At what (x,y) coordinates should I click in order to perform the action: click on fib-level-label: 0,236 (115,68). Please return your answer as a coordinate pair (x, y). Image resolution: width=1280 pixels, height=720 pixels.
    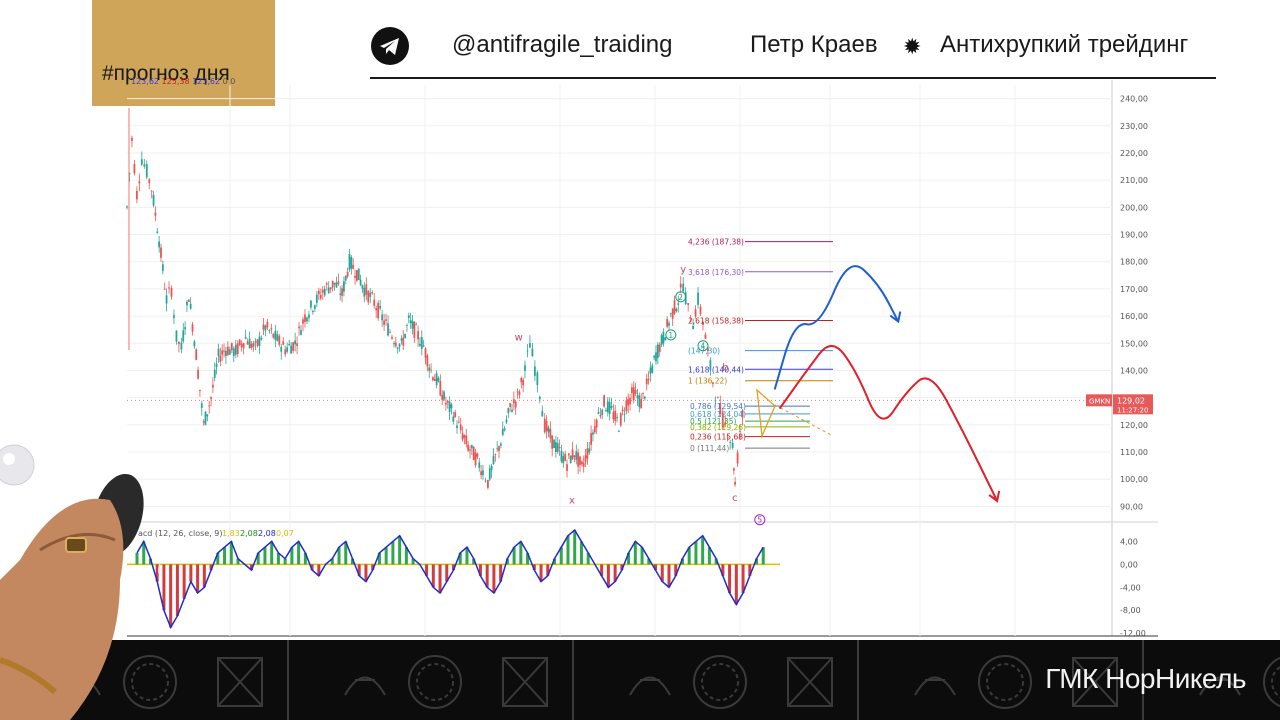
    Looking at the image, I should click on (718, 437).